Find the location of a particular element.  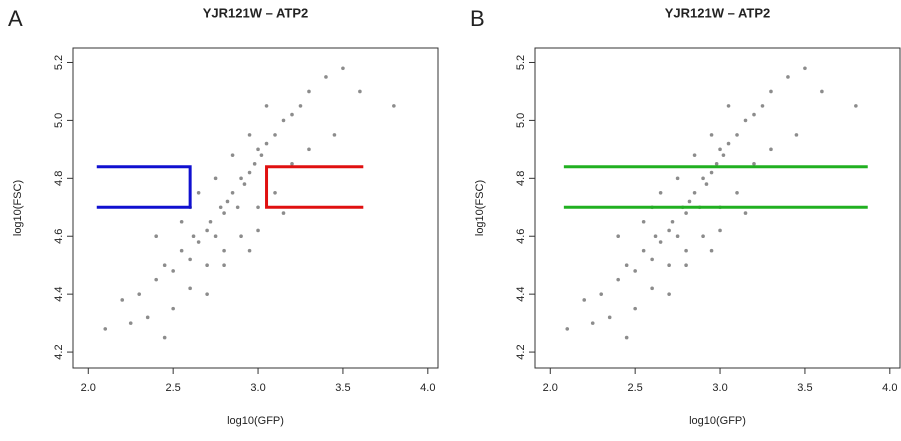

panel-letter: B is located at coordinates (477, 18).